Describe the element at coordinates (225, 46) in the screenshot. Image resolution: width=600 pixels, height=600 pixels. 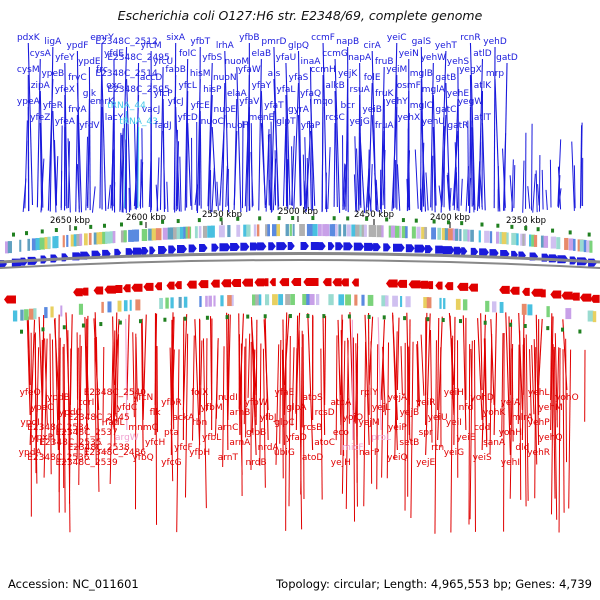
I see `gene-label: lrhA` at that location.